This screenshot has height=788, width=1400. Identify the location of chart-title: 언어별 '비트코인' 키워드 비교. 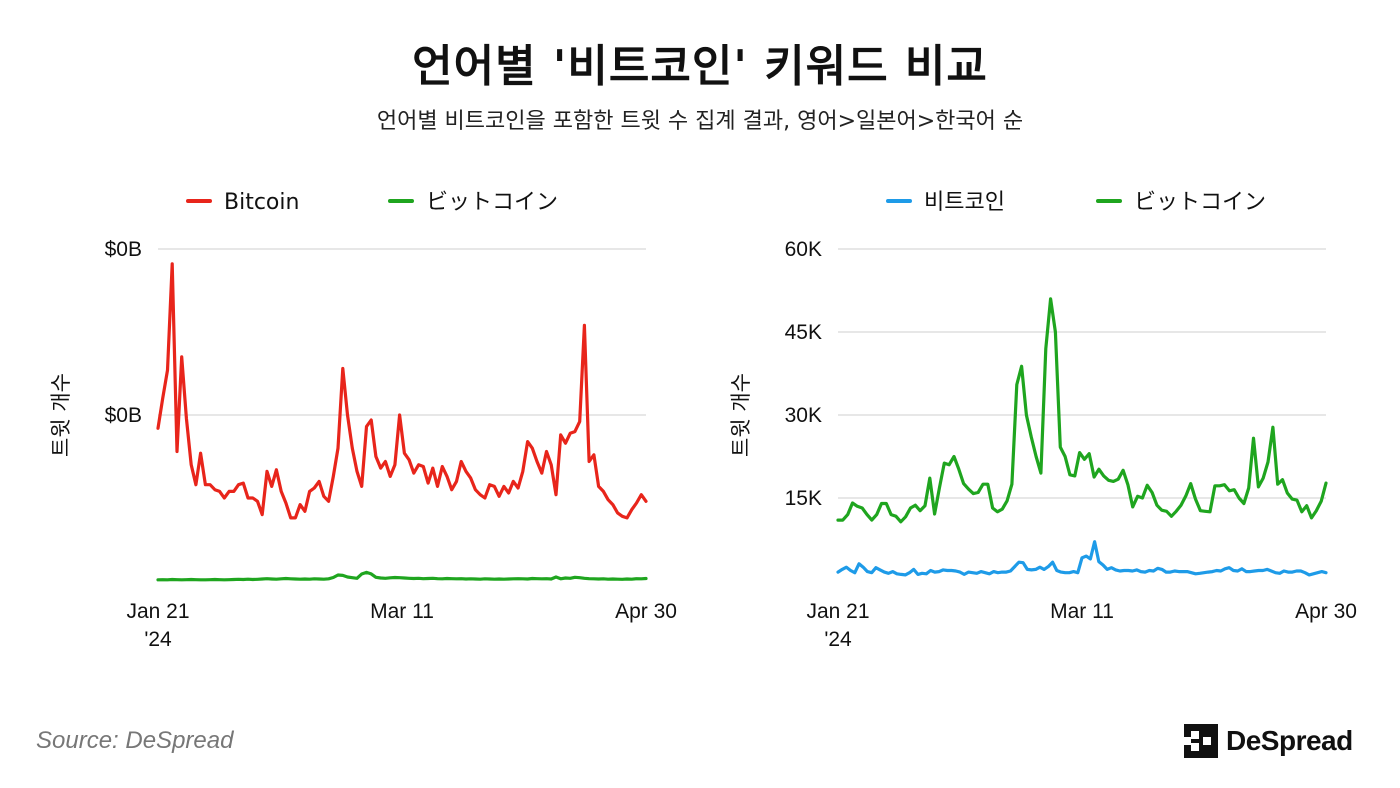
(700, 66).